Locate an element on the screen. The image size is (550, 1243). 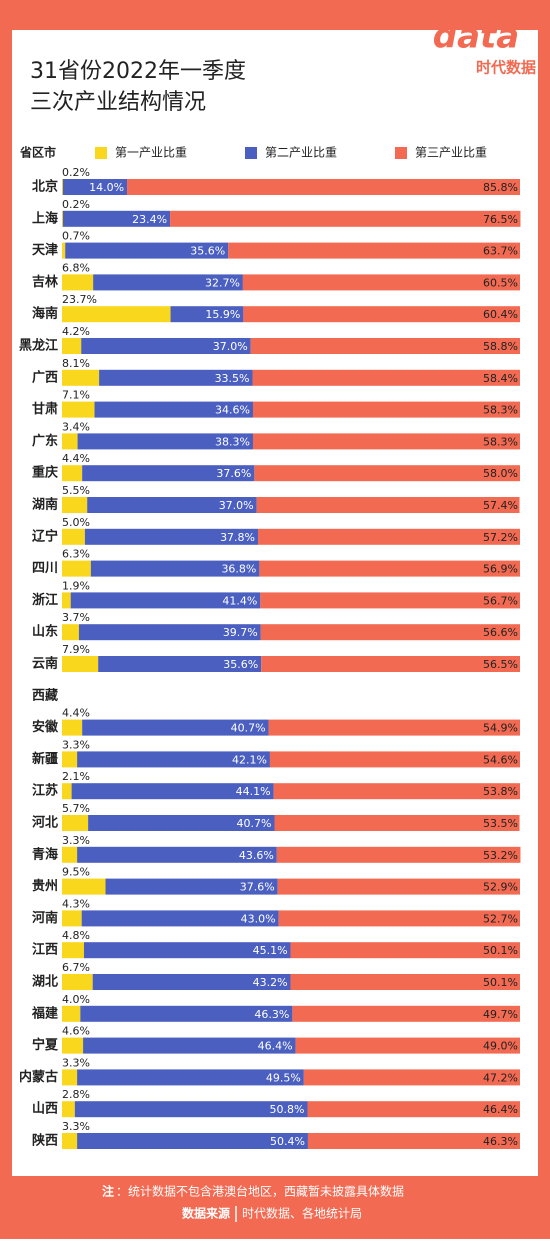
axis-label: 省区市 is located at coordinates (37, 152).